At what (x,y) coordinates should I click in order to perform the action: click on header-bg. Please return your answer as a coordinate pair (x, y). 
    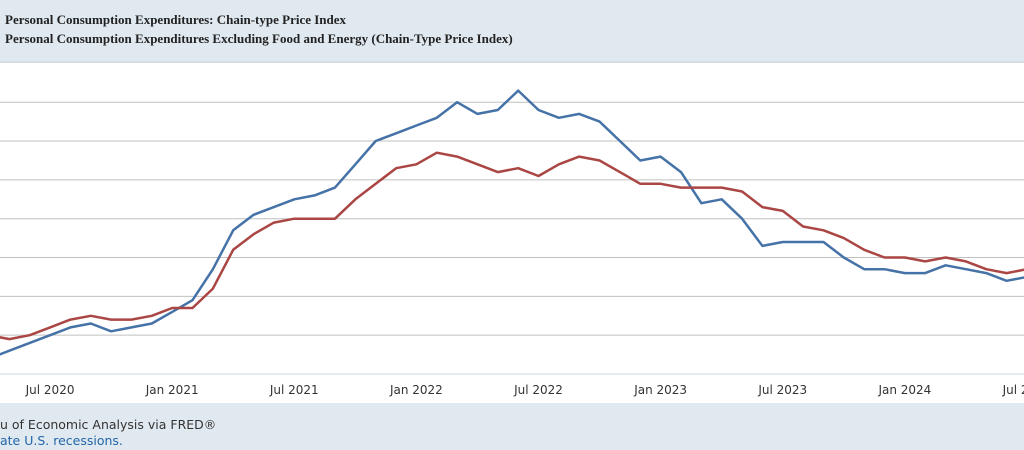
    Looking at the image, I should click on (512, 31).